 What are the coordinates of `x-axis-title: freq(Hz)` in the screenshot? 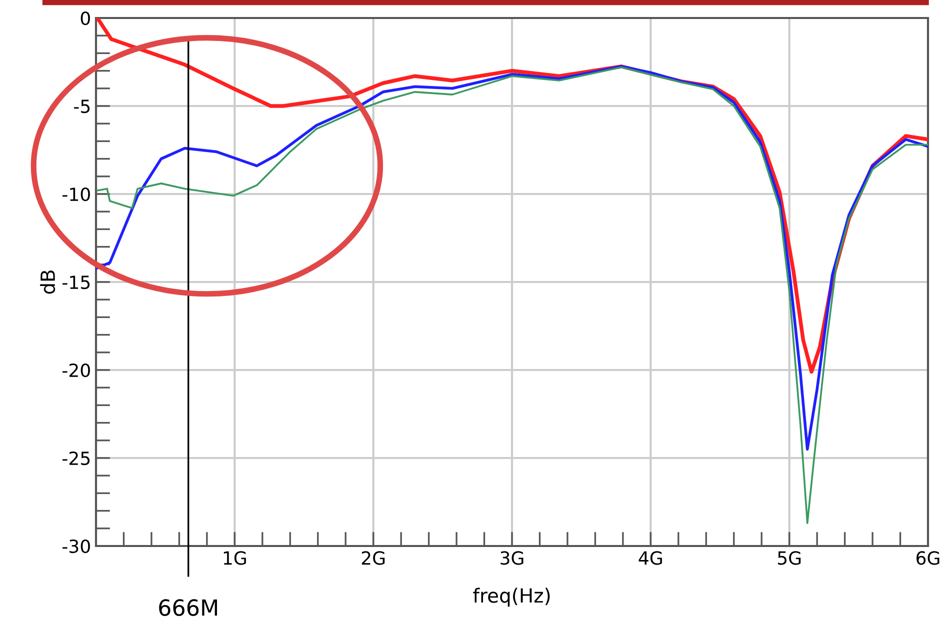 It's located at (511, 597).